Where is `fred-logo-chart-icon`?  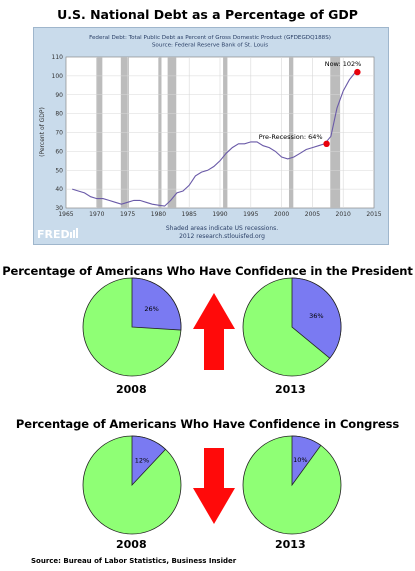
fred-logo-chart-icon is located at coordinates (74, 233).